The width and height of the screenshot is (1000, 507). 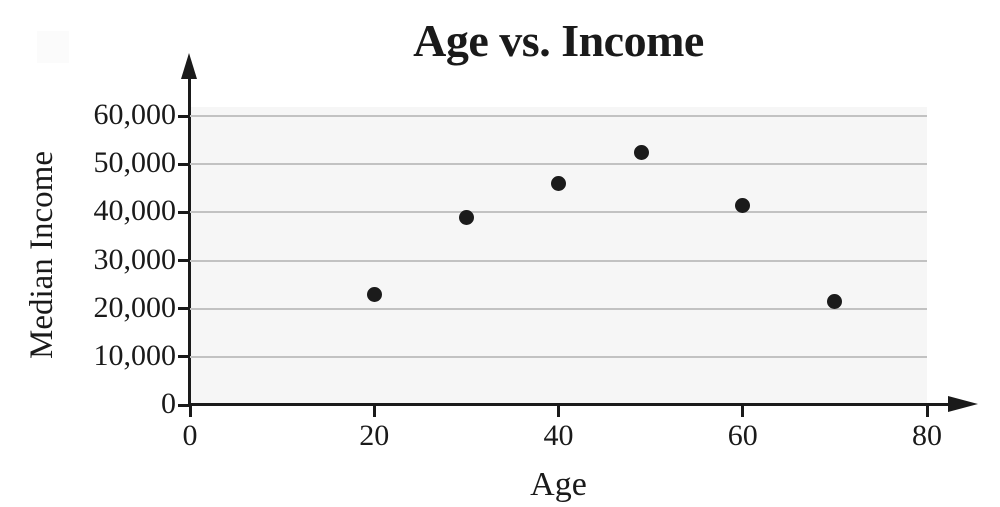 I want to click on y-tick-label: 40,000, so click(x=135, y=211).